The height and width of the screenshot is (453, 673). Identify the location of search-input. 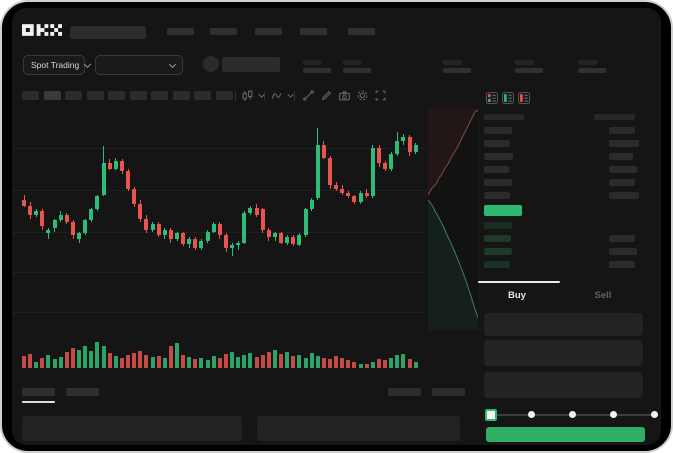
(108, 32).